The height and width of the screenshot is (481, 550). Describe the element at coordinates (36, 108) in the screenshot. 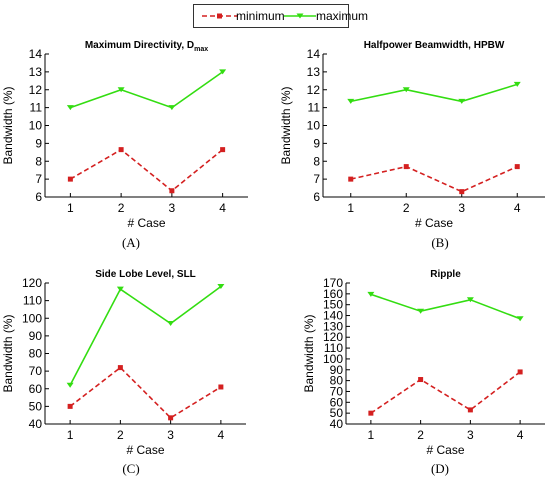

I see `y-tick-label: 11` at that location.